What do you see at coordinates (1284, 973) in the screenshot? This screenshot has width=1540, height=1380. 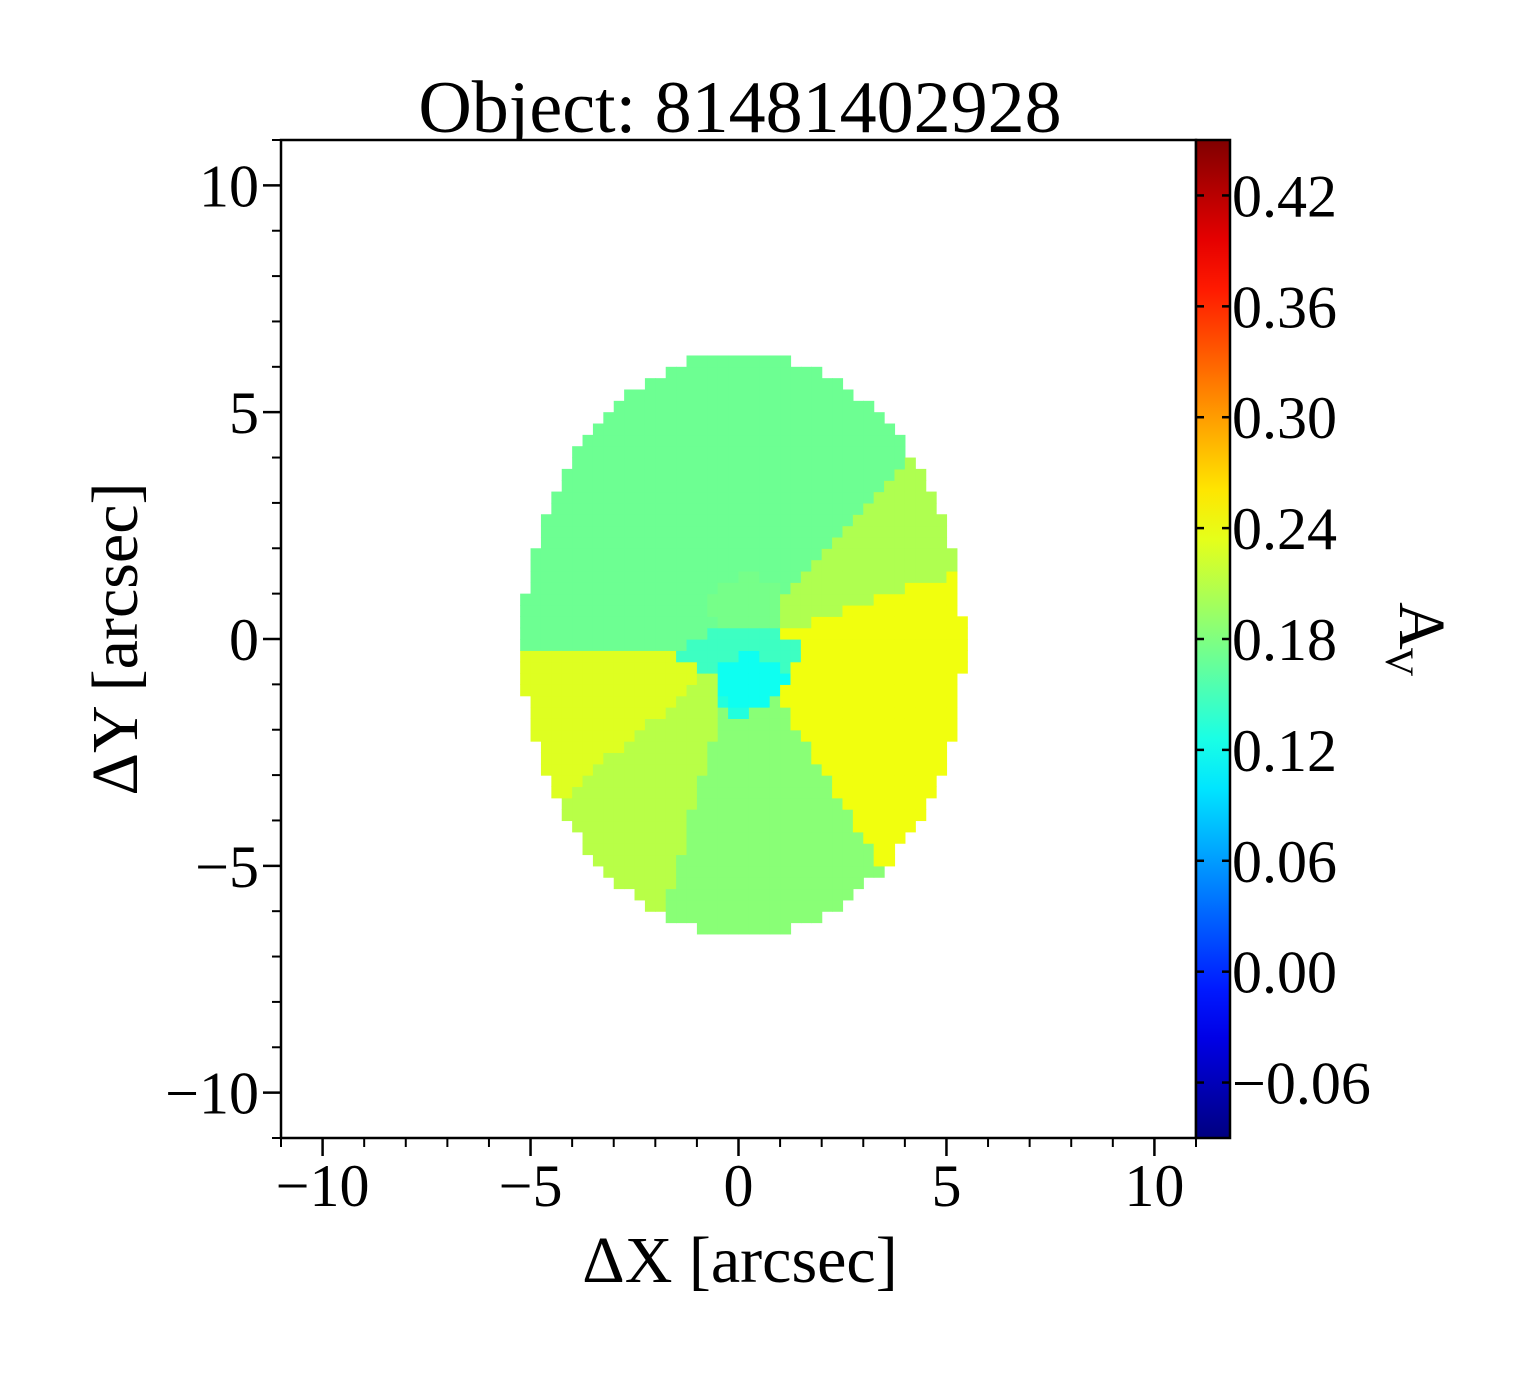 I see `colorbar-tick-label: 0.00` at bounding box center [1284, 973].